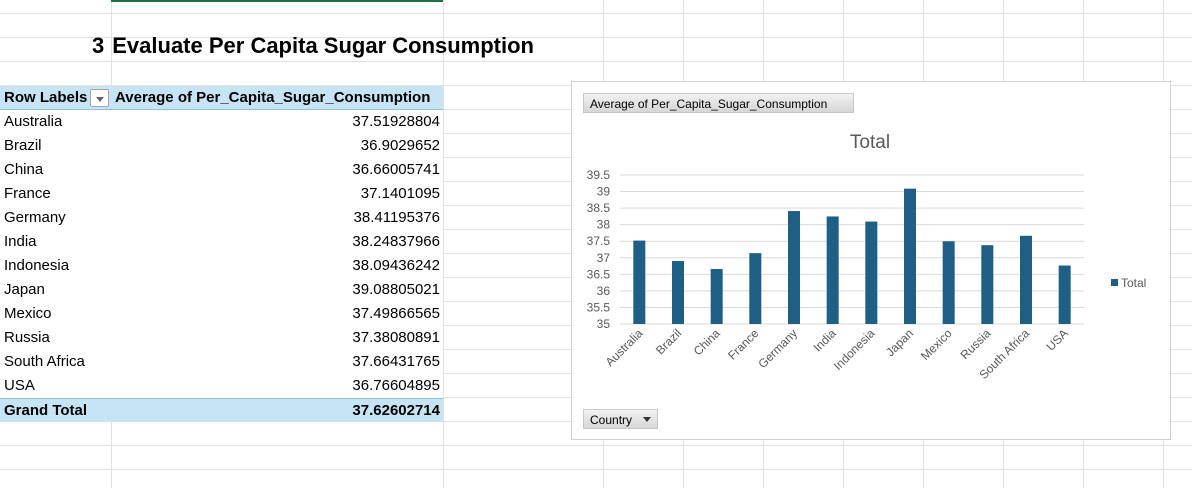 The width and height of the screenshot is (1192, 488). Describe the element at coordinates (27, 337) in the screenshot. I see `pivot-row-label: Russia` at that location.